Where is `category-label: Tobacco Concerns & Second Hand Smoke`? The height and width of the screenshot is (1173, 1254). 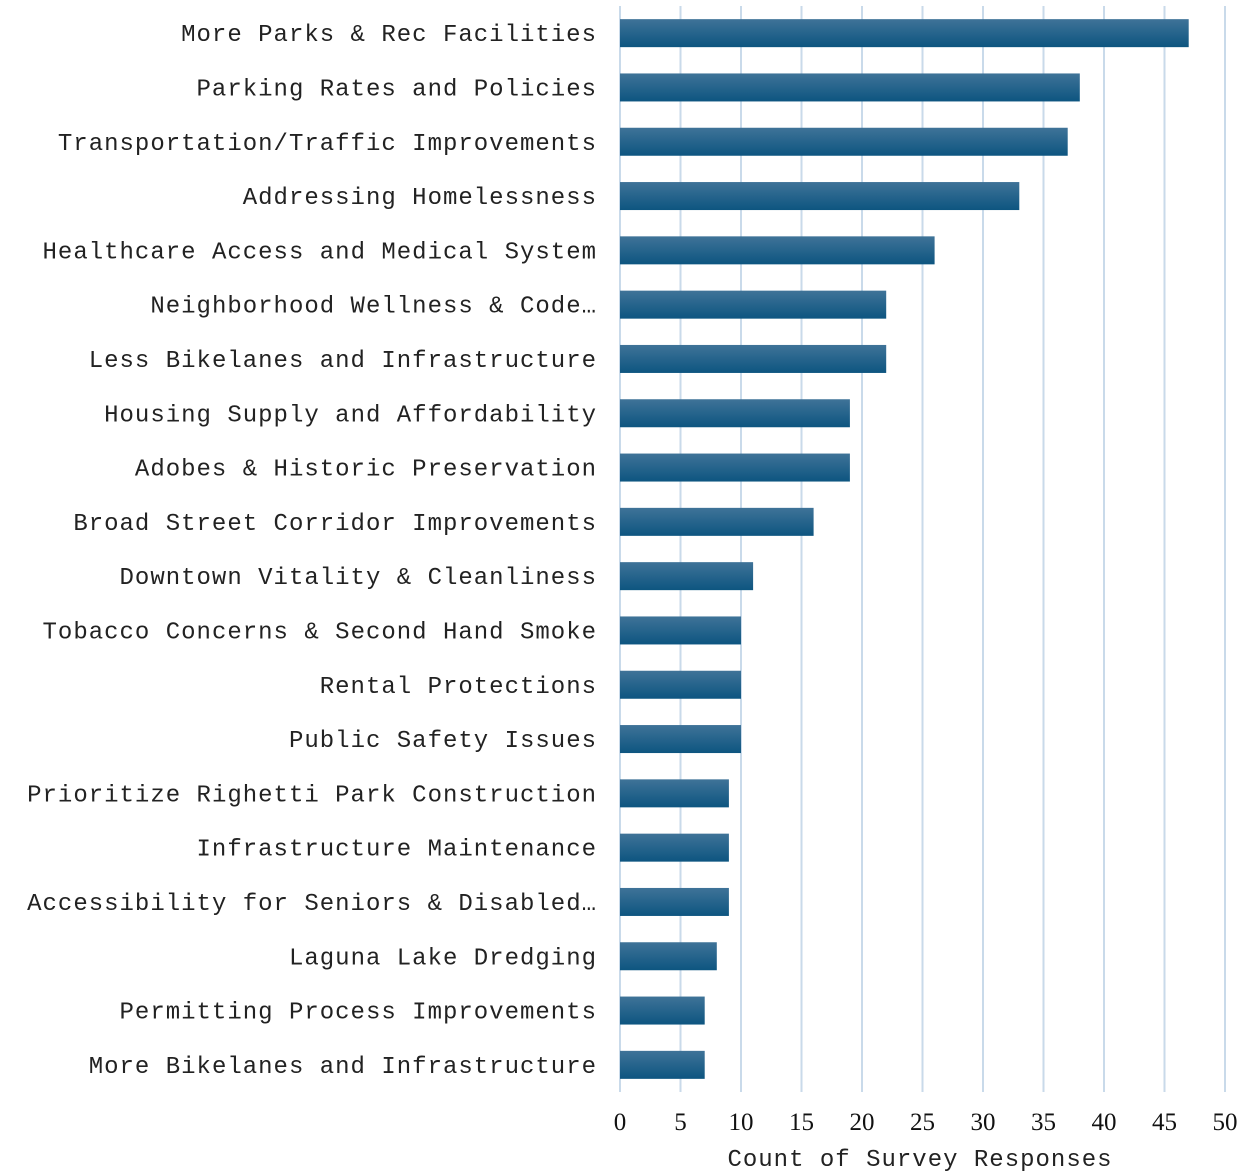 category-label: Tobacco Concerns & Second Hand Smoke is located at coordinates (320, 632).